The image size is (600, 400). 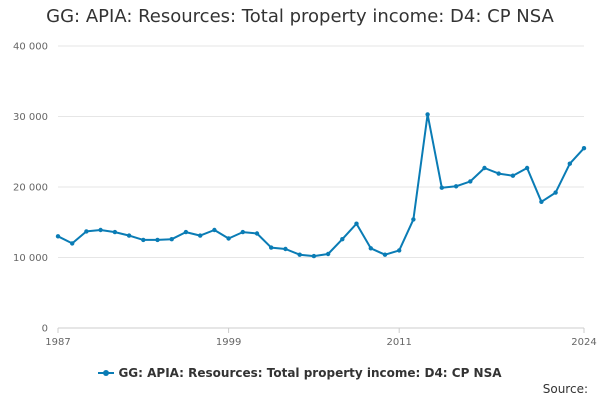 What do you see at coordinates (57, 342) in the screenshot?
I see `x-tick-label: 1987` at bounding box center [57, 342].